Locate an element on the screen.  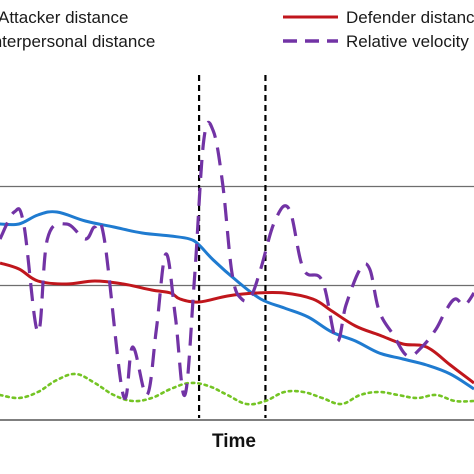
legend-label-interpersonal-distance: Interpersonal distance is located at coordinates (77, 41).